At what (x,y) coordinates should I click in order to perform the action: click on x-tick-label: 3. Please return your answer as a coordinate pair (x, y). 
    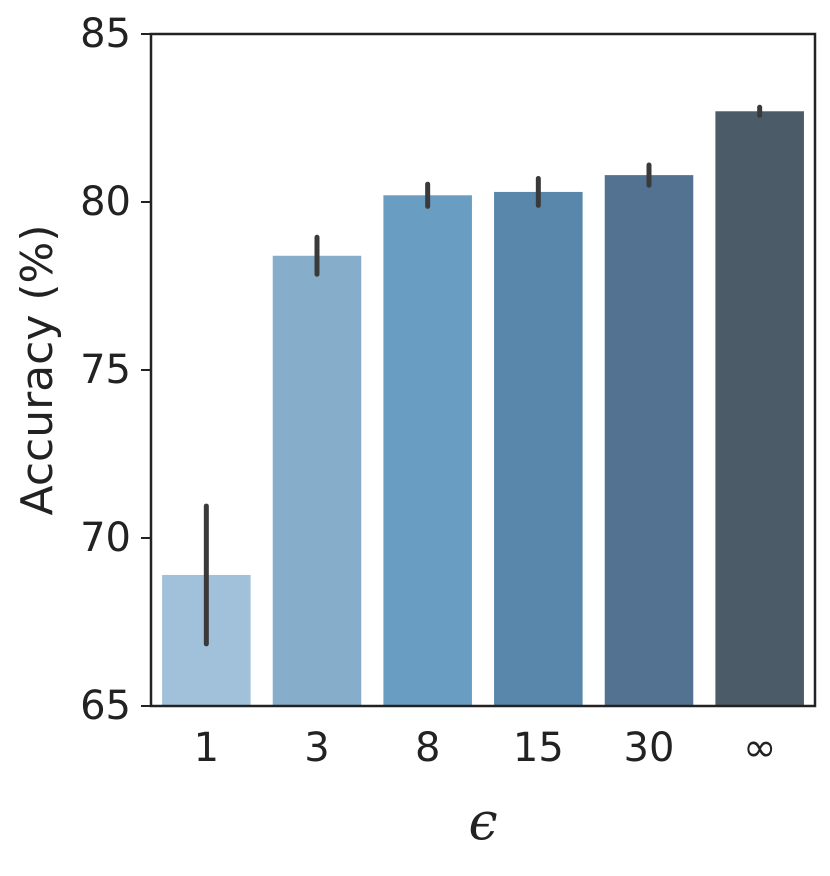
    Looking at the image, I should click on (316, 748).